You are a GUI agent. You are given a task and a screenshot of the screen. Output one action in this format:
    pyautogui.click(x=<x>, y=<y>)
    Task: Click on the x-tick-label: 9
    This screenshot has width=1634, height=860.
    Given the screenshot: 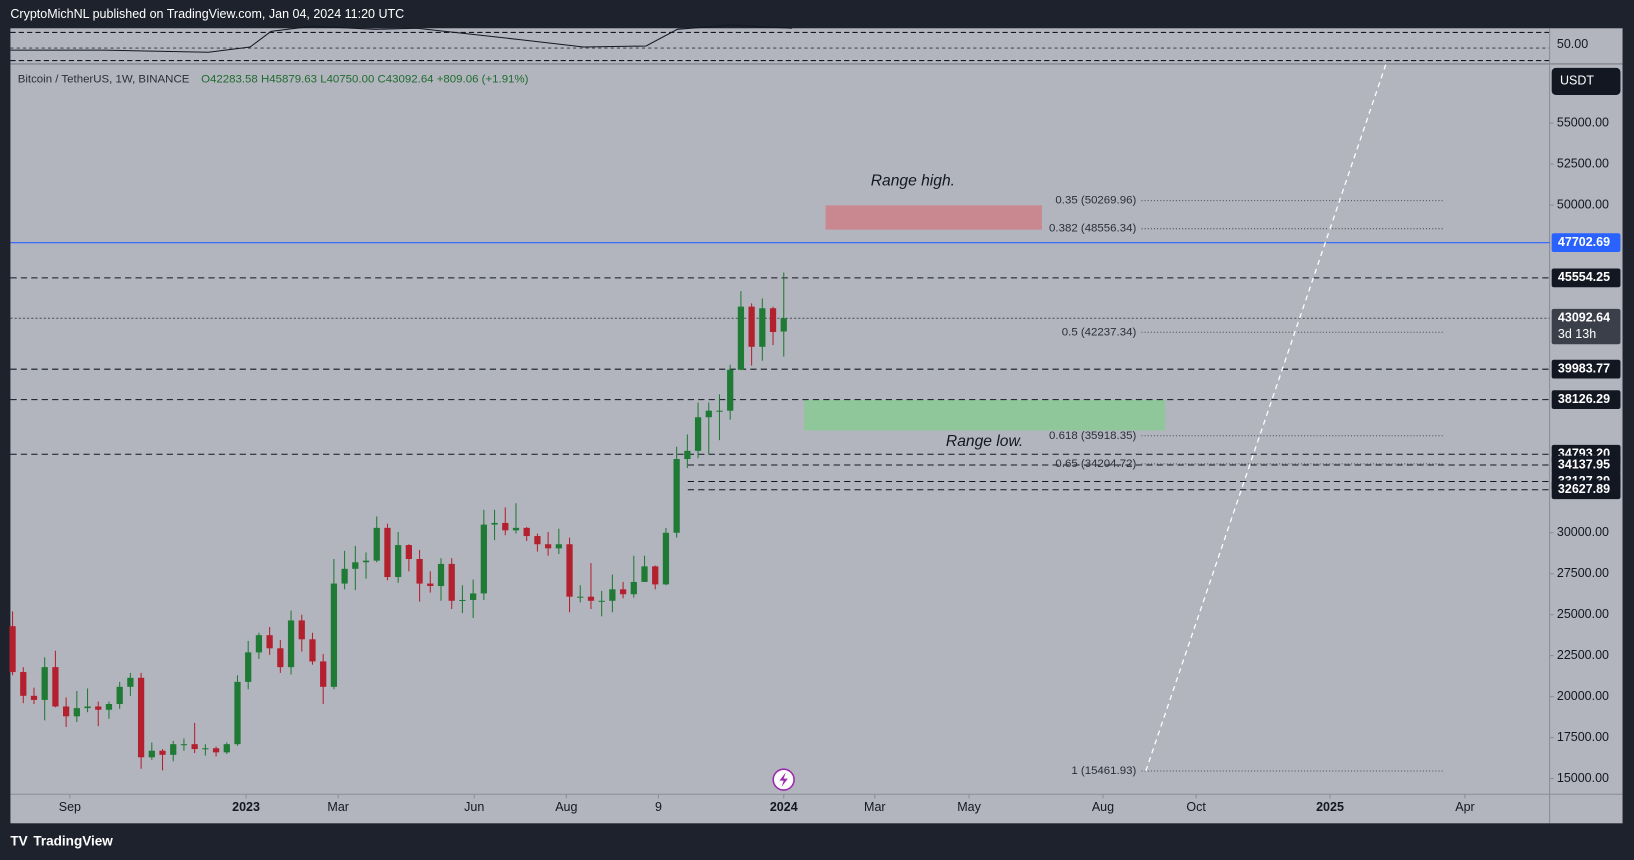 What is the action you would take?
    pyautogui.click(x=658, y=807)
    